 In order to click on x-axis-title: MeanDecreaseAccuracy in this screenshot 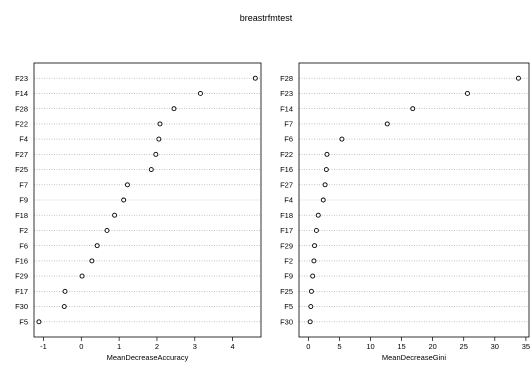, I will do `click(148, 357)`.